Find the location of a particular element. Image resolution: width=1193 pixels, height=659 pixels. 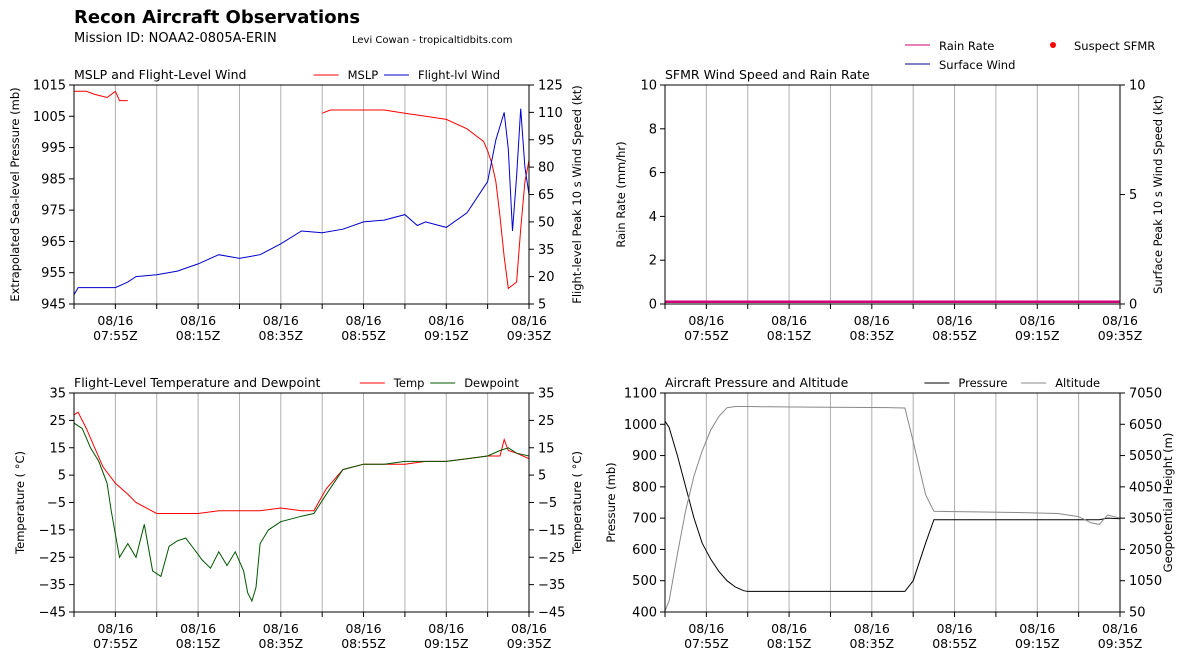

y-tick-label-left: 400 is located at coordinates (644, 613).